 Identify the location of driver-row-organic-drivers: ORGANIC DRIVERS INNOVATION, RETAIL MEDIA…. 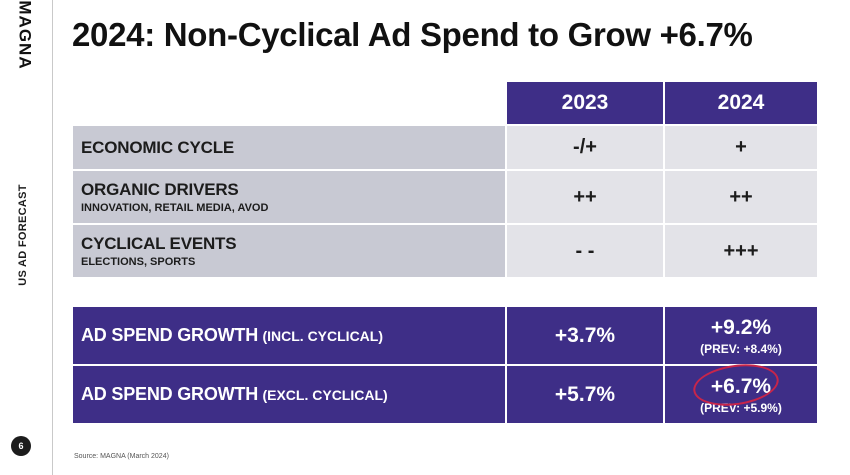
(445, 197).